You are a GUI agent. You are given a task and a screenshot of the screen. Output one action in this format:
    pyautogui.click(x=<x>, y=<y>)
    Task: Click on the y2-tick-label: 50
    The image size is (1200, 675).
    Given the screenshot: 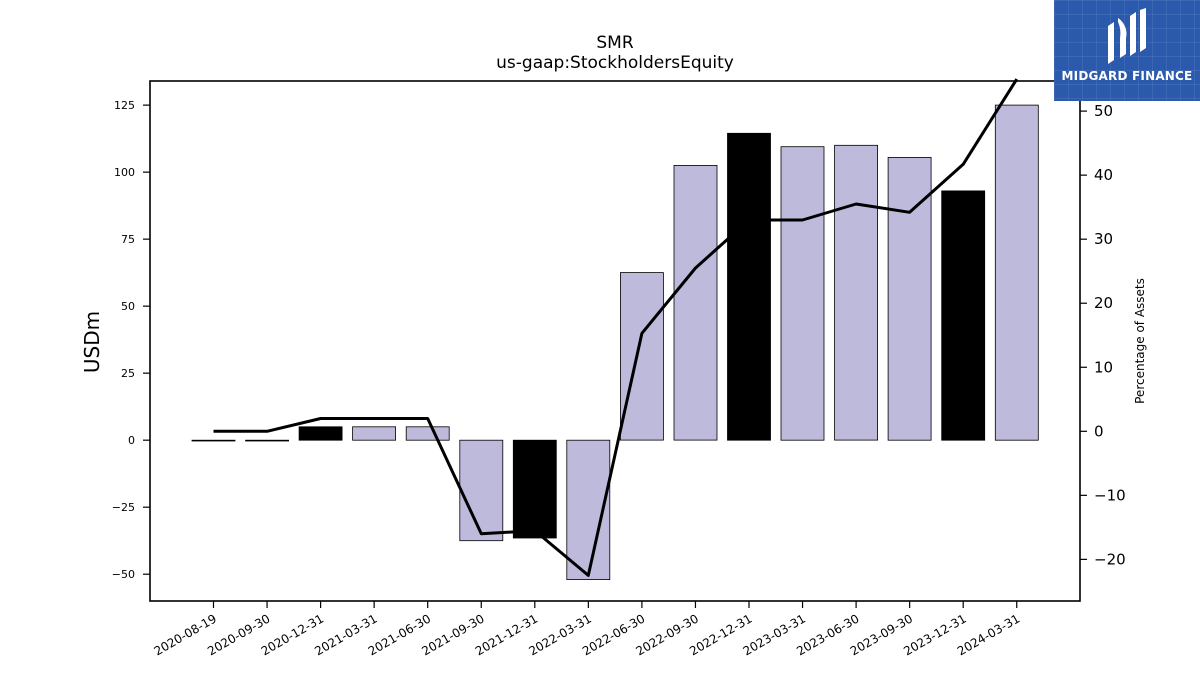 What is the action you would take?
    pyautogui.click(x=1103, y=111)
    